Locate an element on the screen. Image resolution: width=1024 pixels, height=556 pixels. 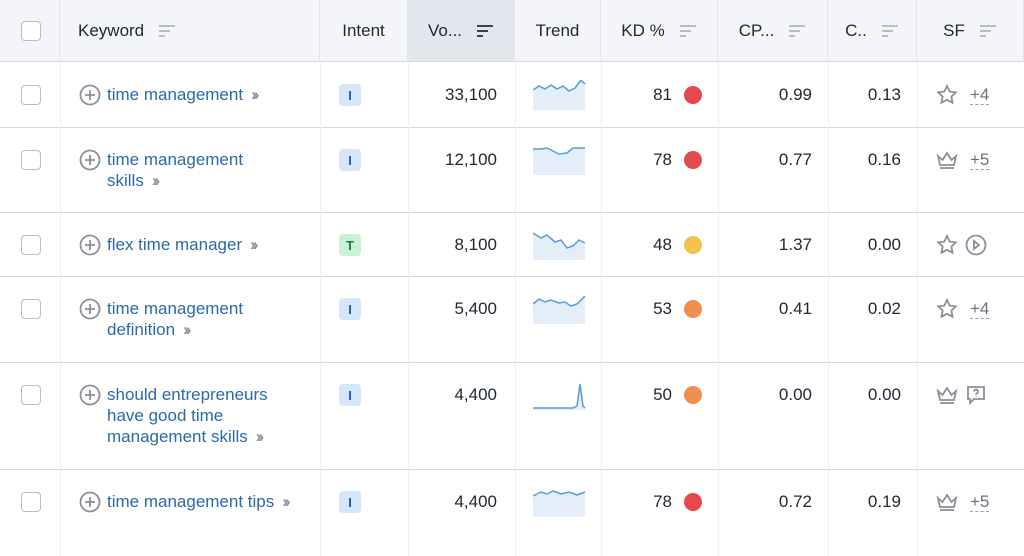
cpc: 1.37 is located at coordinates (795, 244).